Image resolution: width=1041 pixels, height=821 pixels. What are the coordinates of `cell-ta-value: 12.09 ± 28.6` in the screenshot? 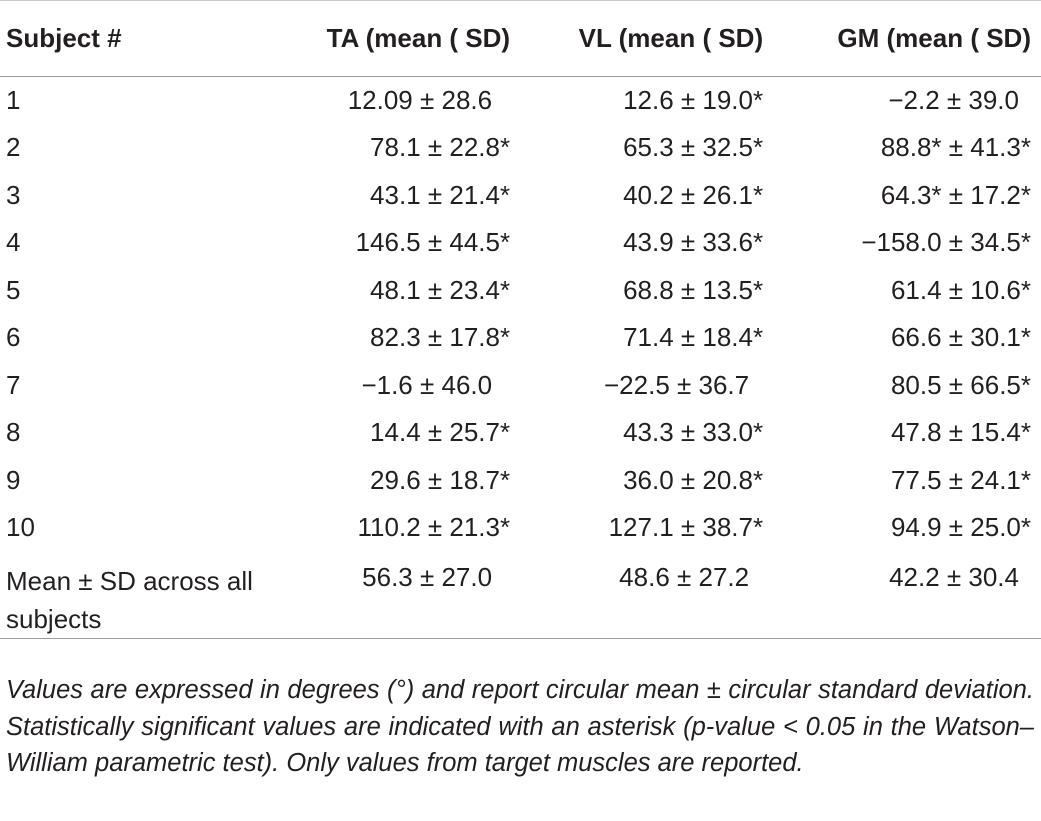 It's located at (420, 100).